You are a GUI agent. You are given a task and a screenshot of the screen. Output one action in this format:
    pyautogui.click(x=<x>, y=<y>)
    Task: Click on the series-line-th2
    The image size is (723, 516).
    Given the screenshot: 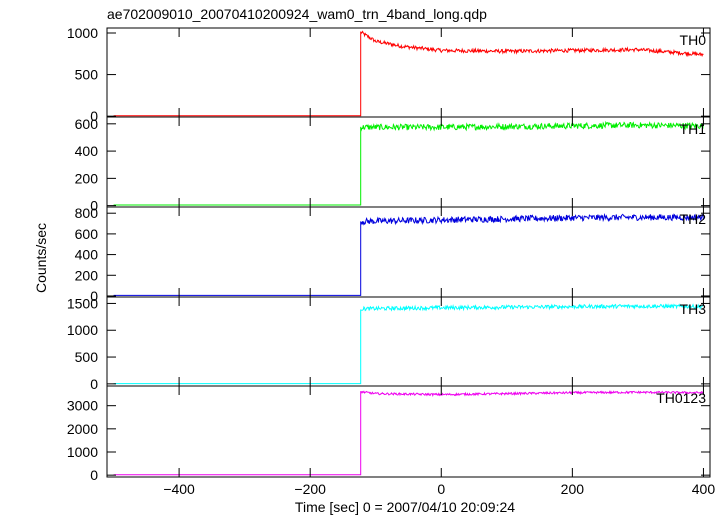 What is the action you would take?
    pyautogui.click(x=408, y=254)
    